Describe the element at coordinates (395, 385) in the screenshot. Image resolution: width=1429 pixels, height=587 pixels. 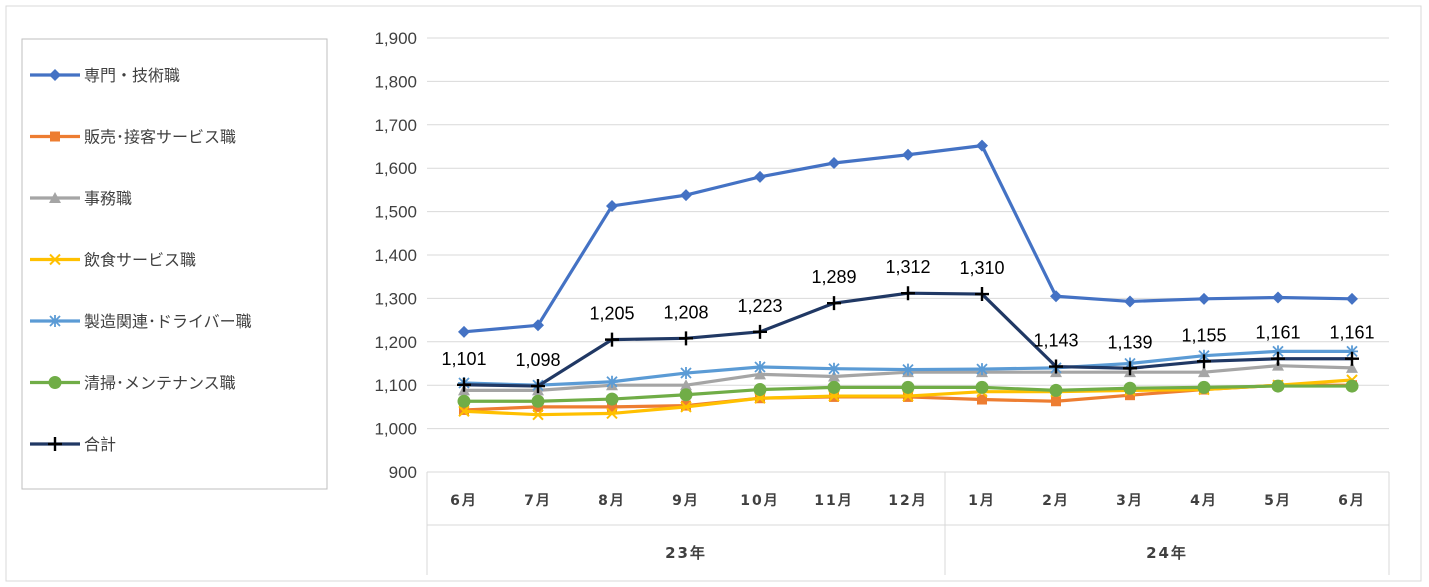
I see `y-tick-label: 1,100` at that location.